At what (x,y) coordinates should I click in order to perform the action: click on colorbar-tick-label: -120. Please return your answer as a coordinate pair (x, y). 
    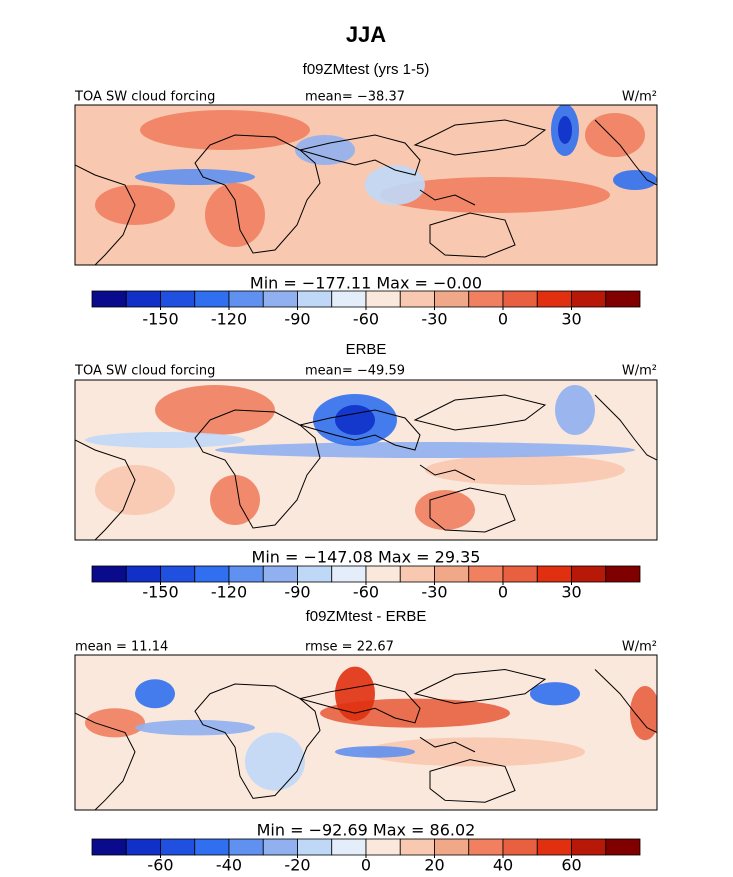
    Looking at the image, I should click on (229, 592).